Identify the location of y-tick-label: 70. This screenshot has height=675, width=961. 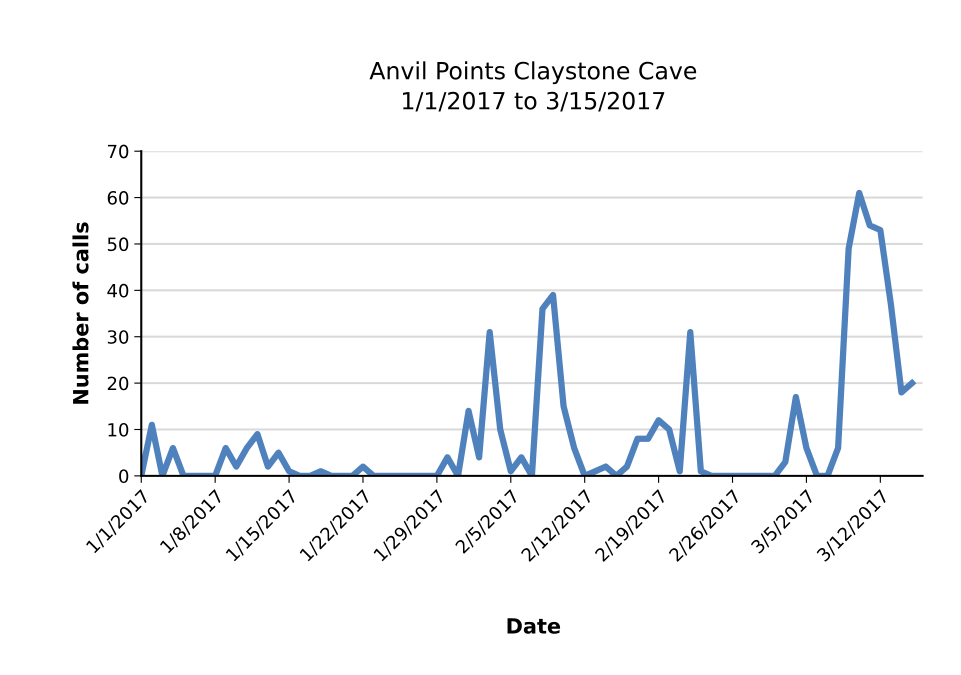
(118, 151).